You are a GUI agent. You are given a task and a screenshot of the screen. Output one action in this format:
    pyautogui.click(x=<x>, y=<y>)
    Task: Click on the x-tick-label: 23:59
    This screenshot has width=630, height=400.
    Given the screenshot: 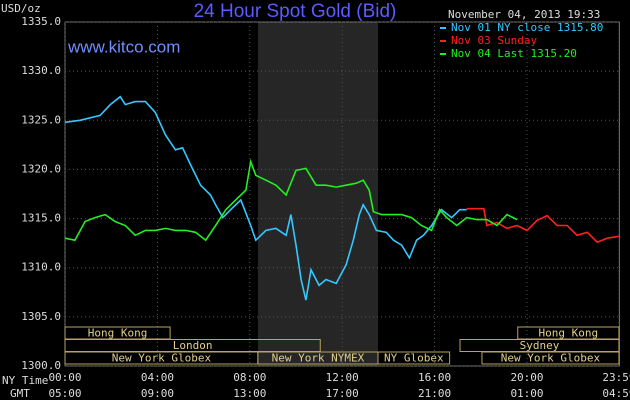 What is the action you would take?
    pyautogui.click(x=616, y=377)
    